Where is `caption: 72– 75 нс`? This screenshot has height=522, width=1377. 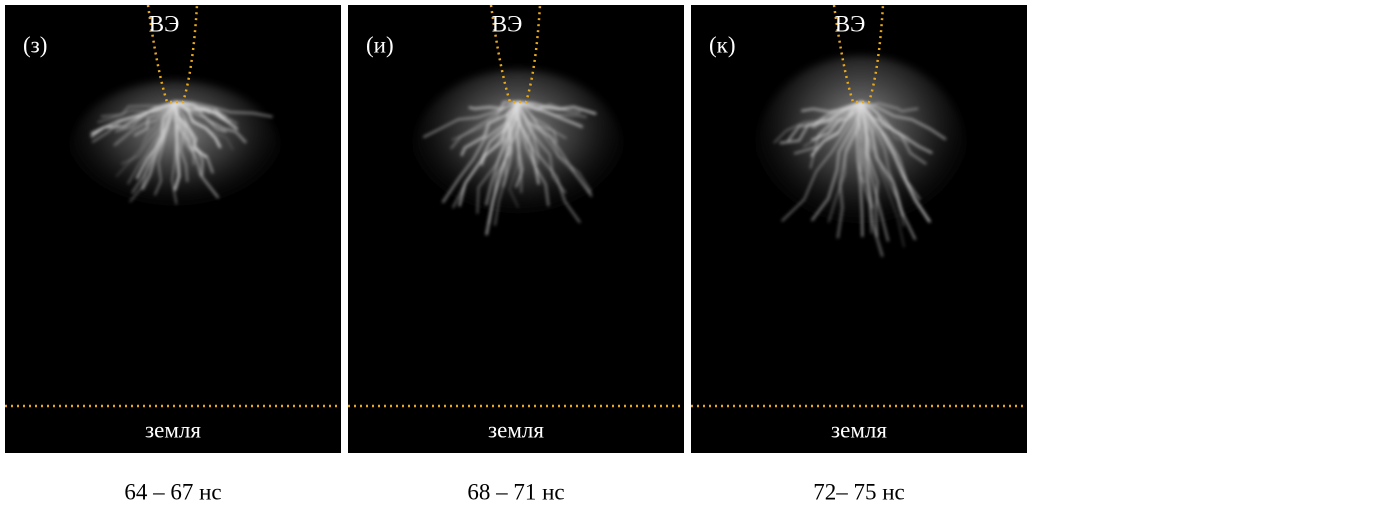 caption: 72– 75 нс is located at coordinates (859, 491).